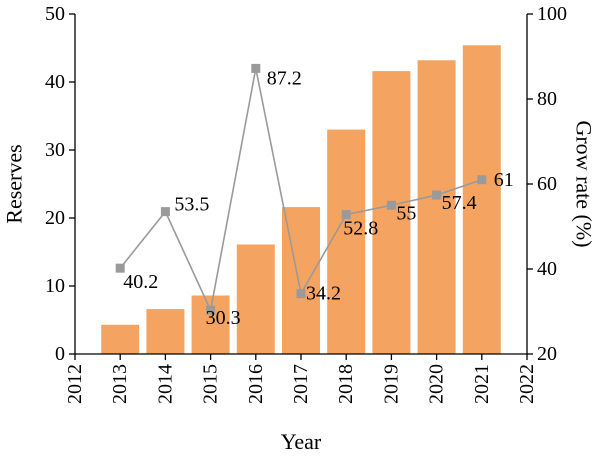 This screenshot has width=600, height=461. What do you see at coordinates (284, 78) in the screenshot?
I see `data-label: 87.2` at bounding box center [284, 78].